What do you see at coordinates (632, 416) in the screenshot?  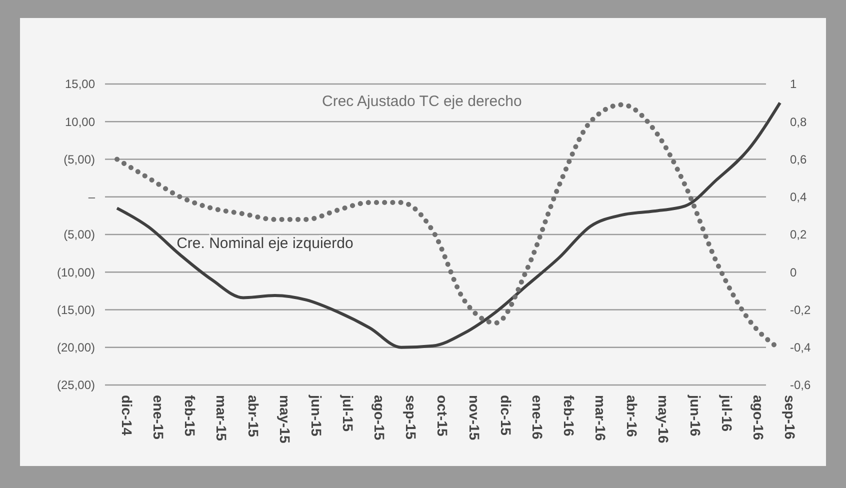 I see `x-tick-label: abr-16` at bounding box center [632, 416].